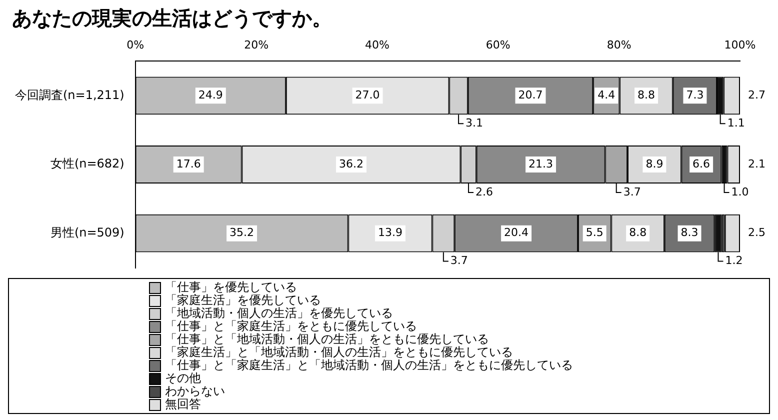  Describe the element at coordinates (757, 95) in the screenshot. I see `data-label: 2.7` at that location.